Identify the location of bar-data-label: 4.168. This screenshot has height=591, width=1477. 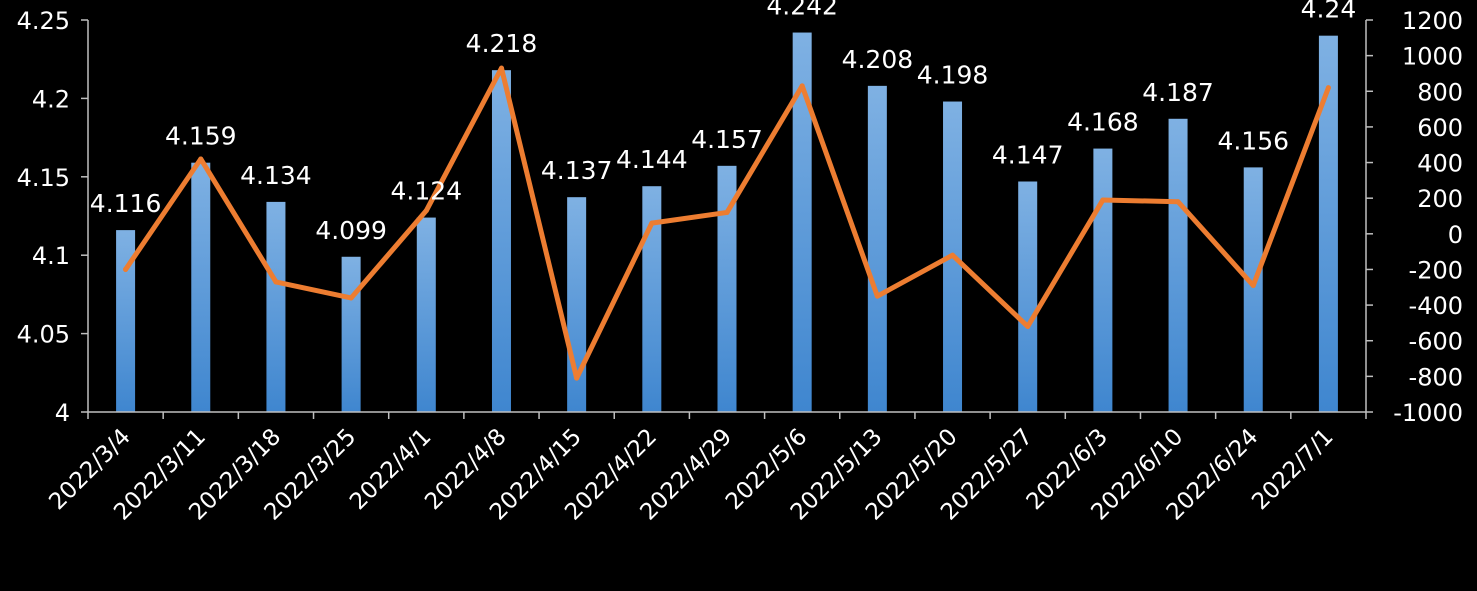
(1103, 122).